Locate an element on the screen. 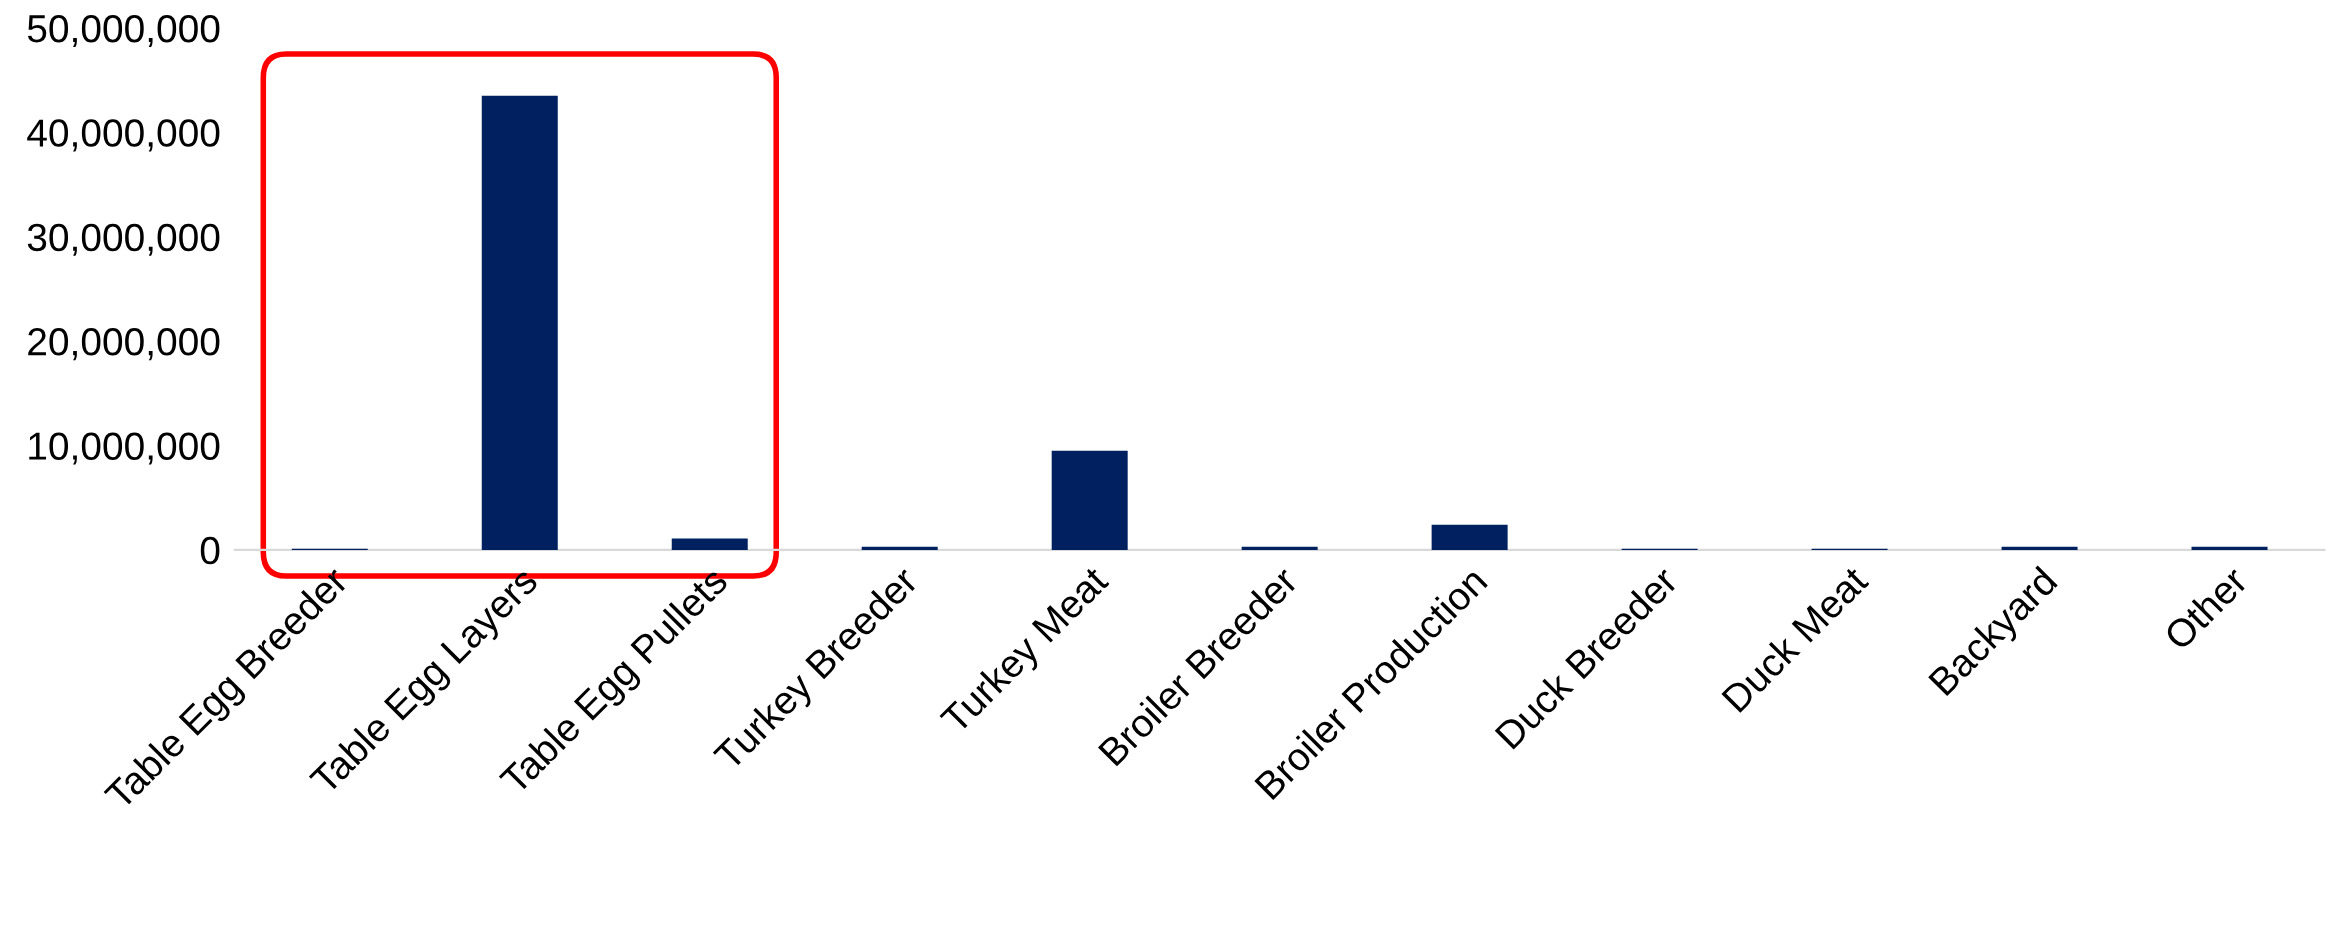 The width and height of the screenshot is (2348, 932). y-tick-label: 20,000,000 is located at coordinates (124, 344).